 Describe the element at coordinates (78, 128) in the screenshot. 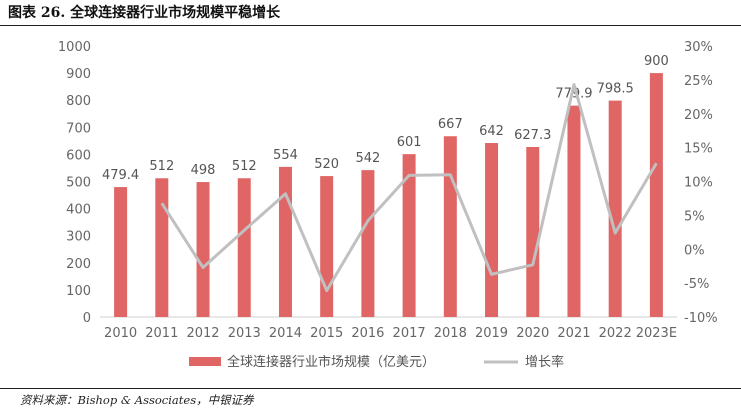

I see `left-tick-label: 700` at that location.